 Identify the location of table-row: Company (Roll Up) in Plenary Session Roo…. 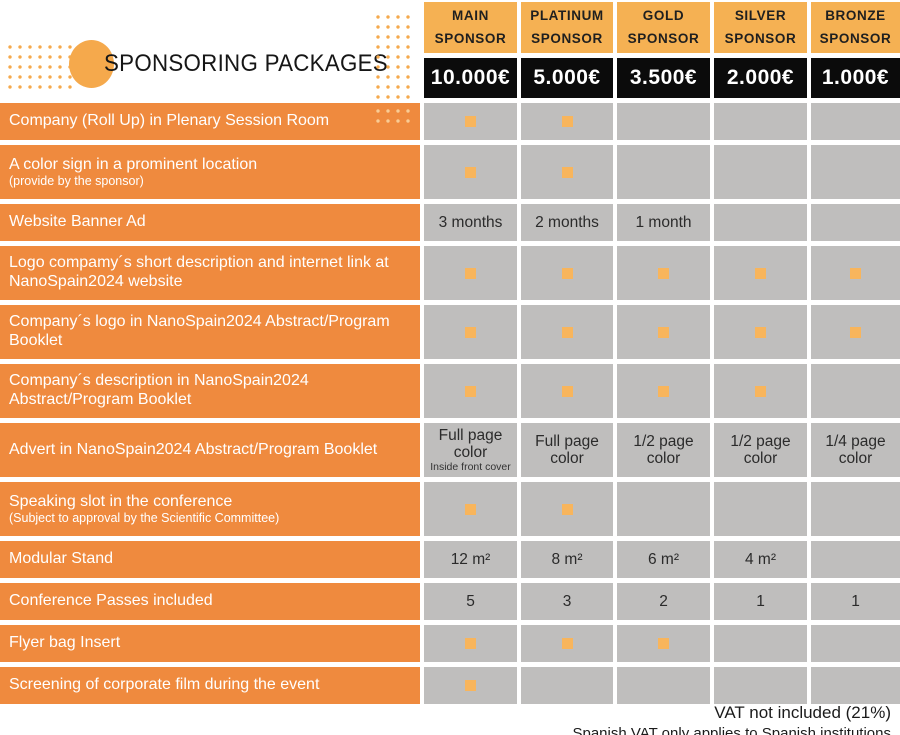
(450, 121).